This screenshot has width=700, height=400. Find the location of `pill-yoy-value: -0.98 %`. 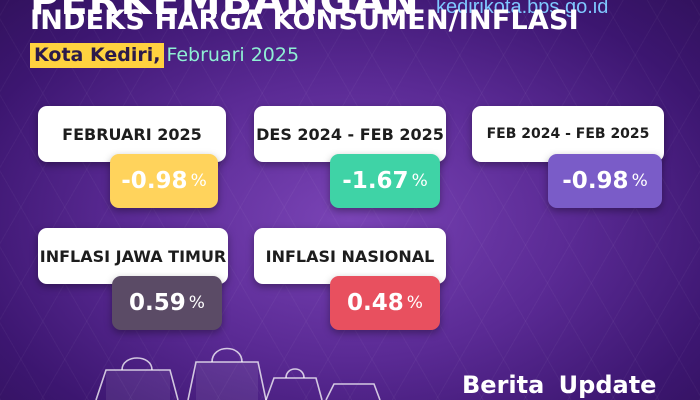

pill-yoy-value: -0.98 % is located at coordinates (605, 181).